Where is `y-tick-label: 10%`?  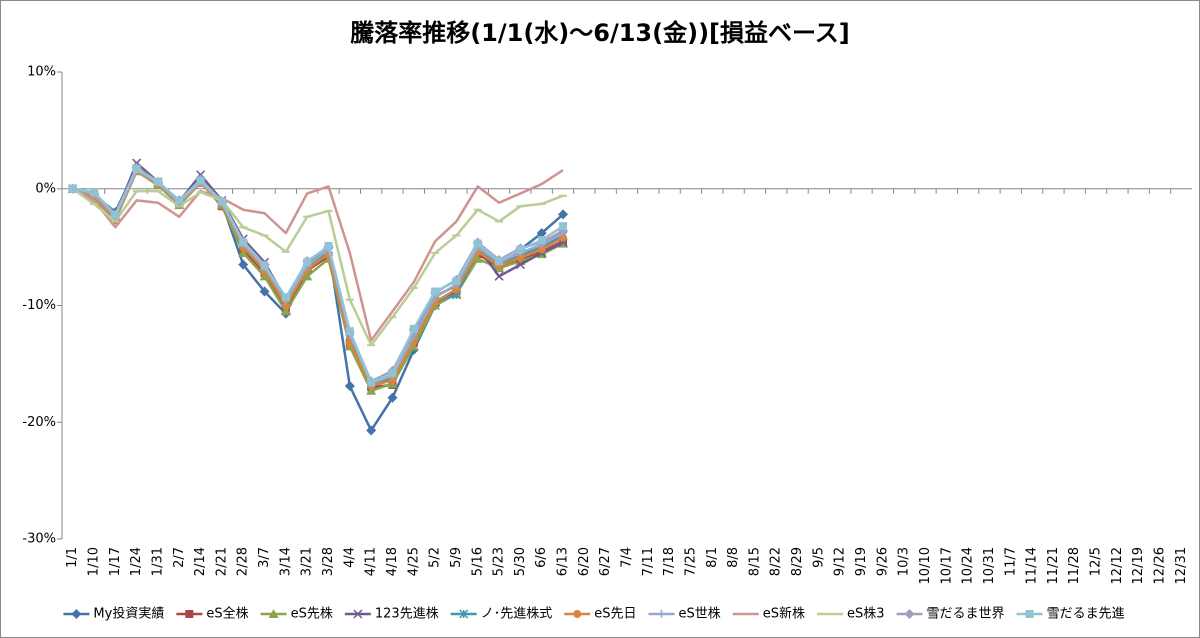
y-tick-label: 10% is located at coordinates (41, 72).